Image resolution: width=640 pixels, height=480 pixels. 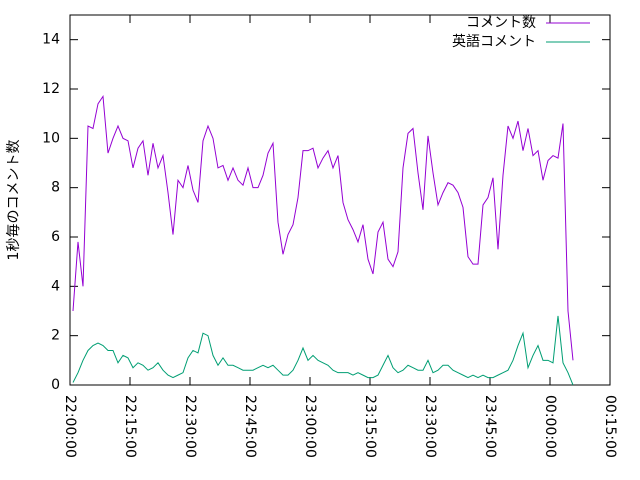 I want to click on x-tick-label: 00:00:00, so click(x=550, y=426).